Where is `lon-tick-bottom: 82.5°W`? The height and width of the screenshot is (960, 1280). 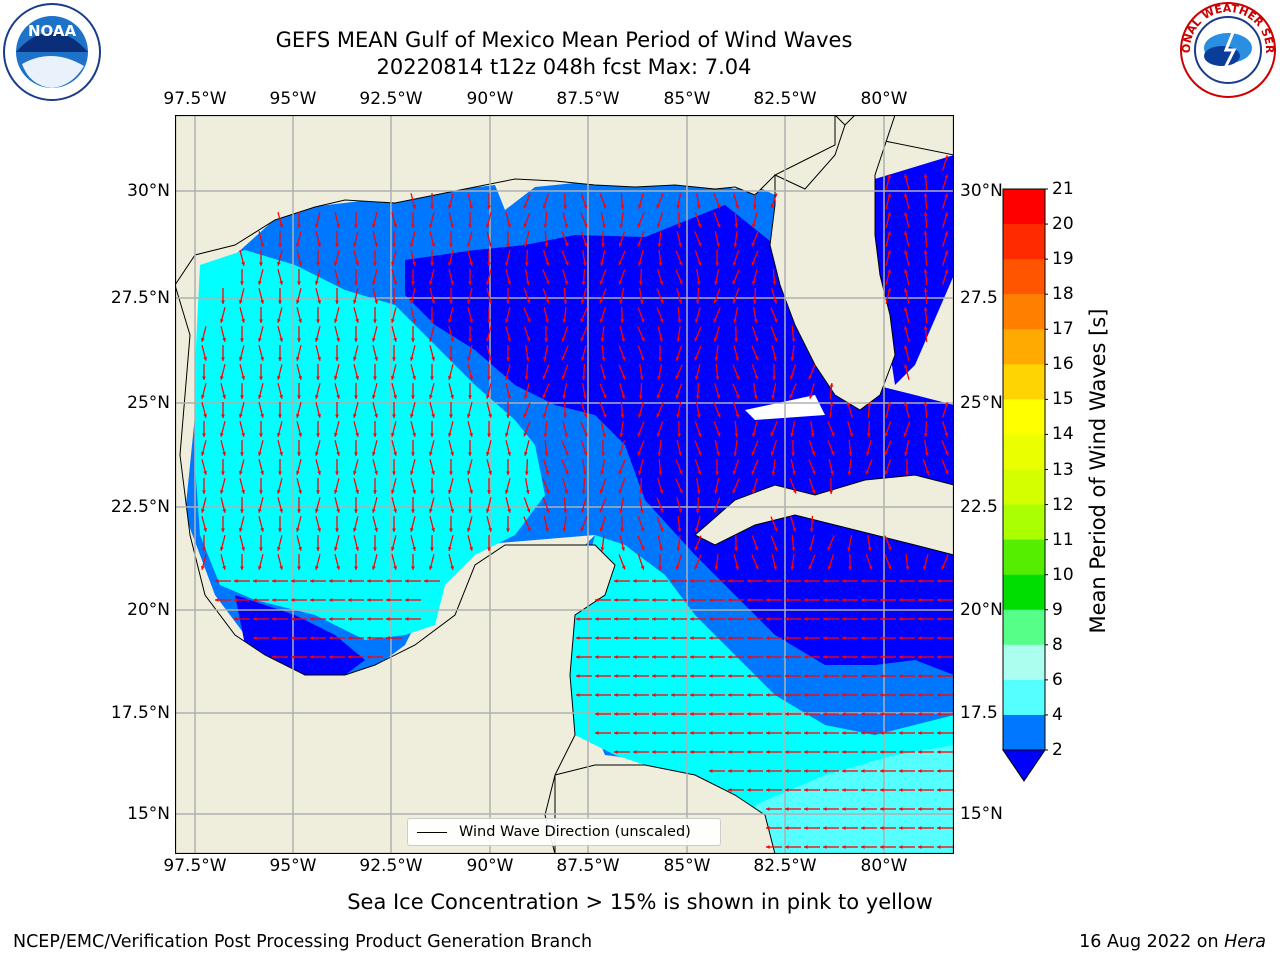
lon-tick-bottom: 82.5°W is located at coordinates (785, 866).